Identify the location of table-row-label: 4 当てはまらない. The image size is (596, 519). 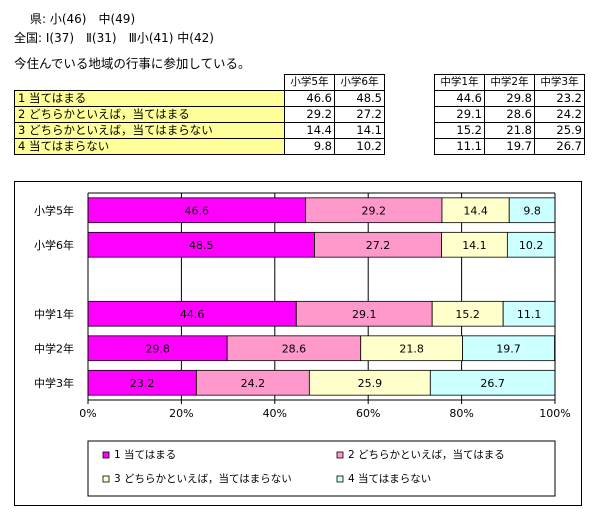
(149, 146).